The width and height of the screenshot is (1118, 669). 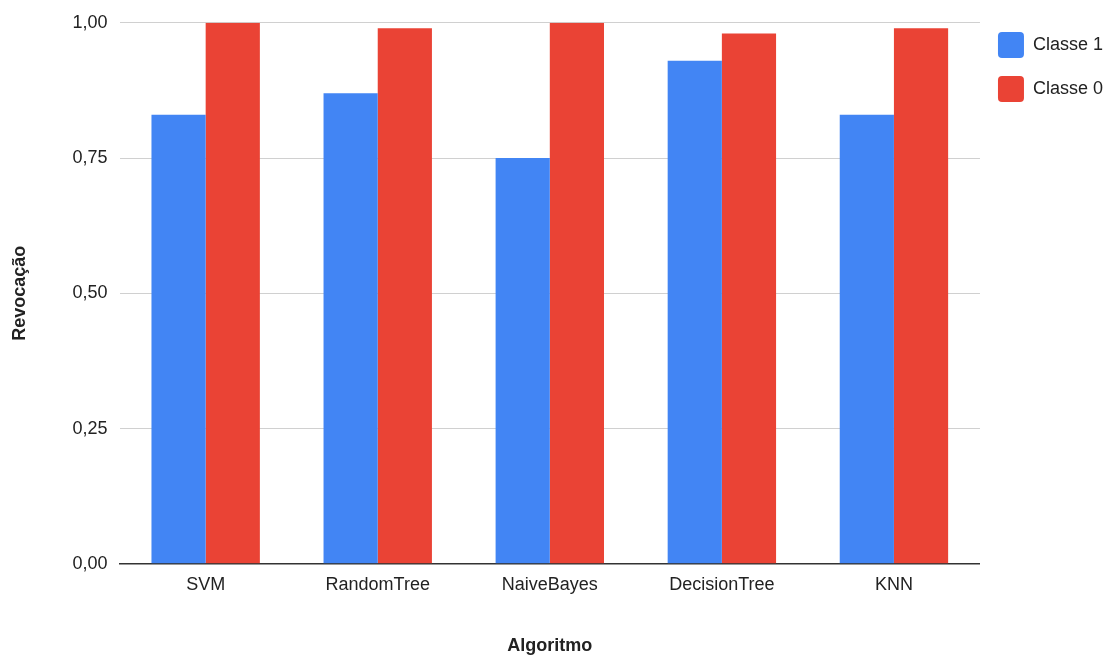 I want to click on y-tick-label: 0,50, so click(x=90, y=292).